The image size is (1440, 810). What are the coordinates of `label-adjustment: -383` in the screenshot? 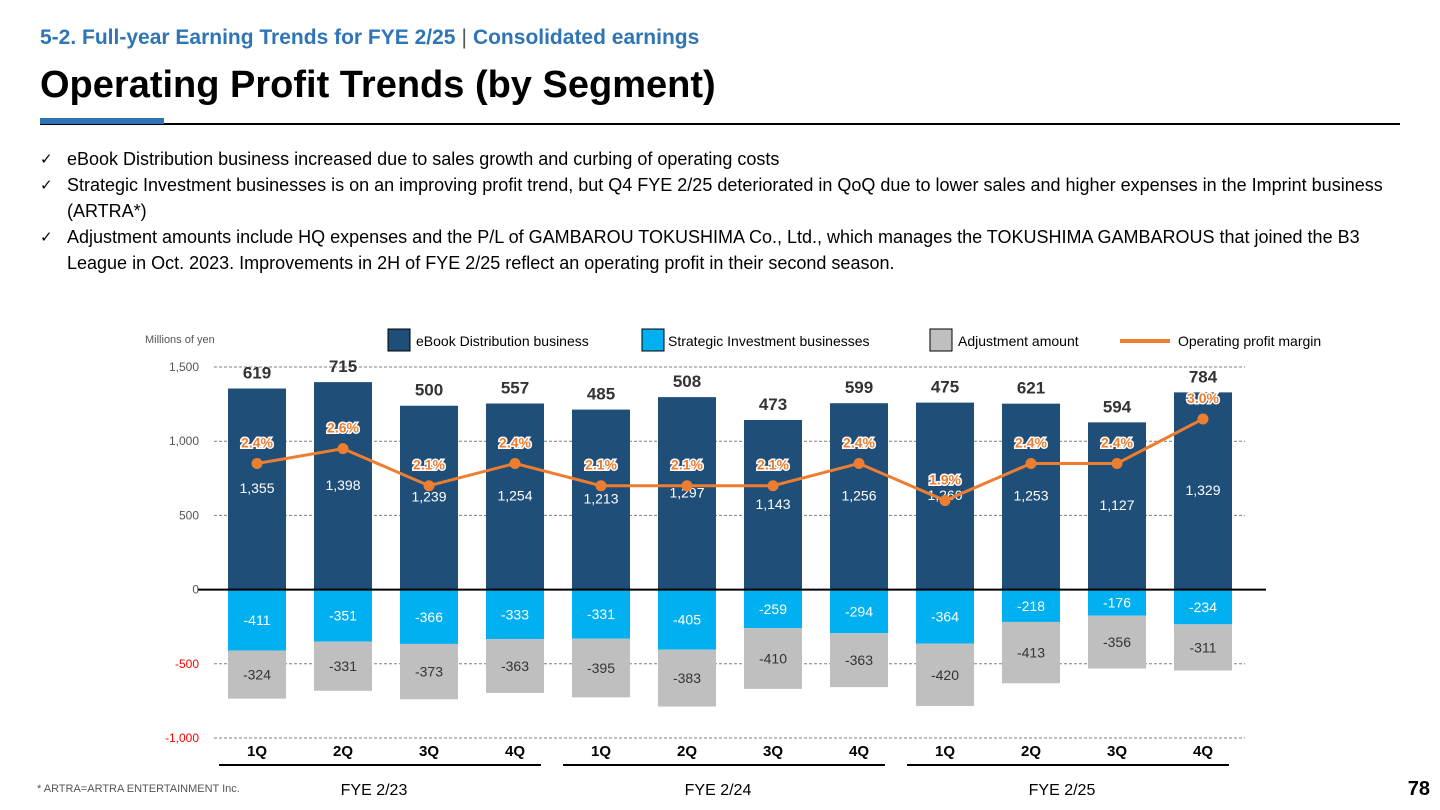 It's located at (687, 678).